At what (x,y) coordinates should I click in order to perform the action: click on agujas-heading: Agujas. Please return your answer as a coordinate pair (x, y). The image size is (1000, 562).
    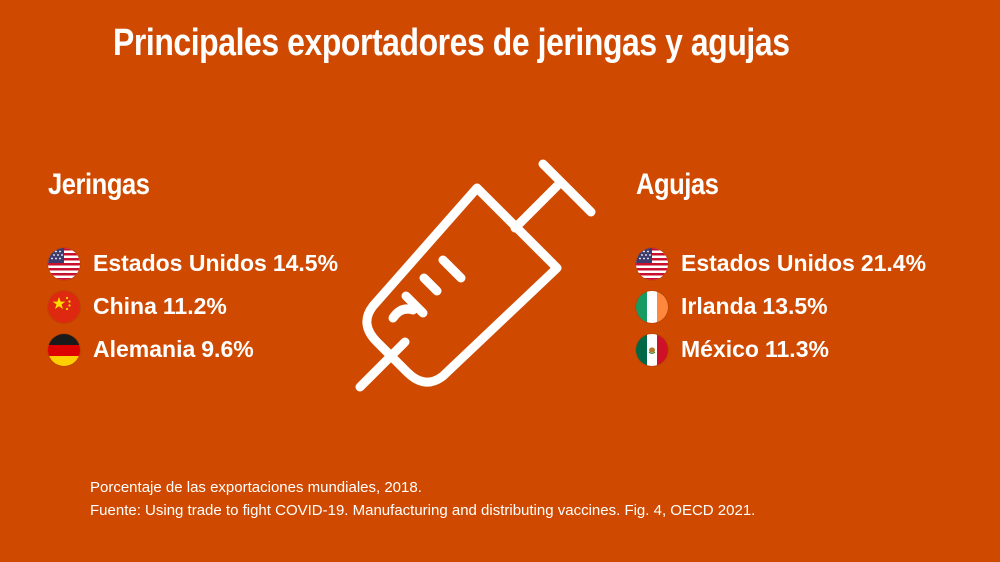
    Looking at the image, I should click on (677, 184).